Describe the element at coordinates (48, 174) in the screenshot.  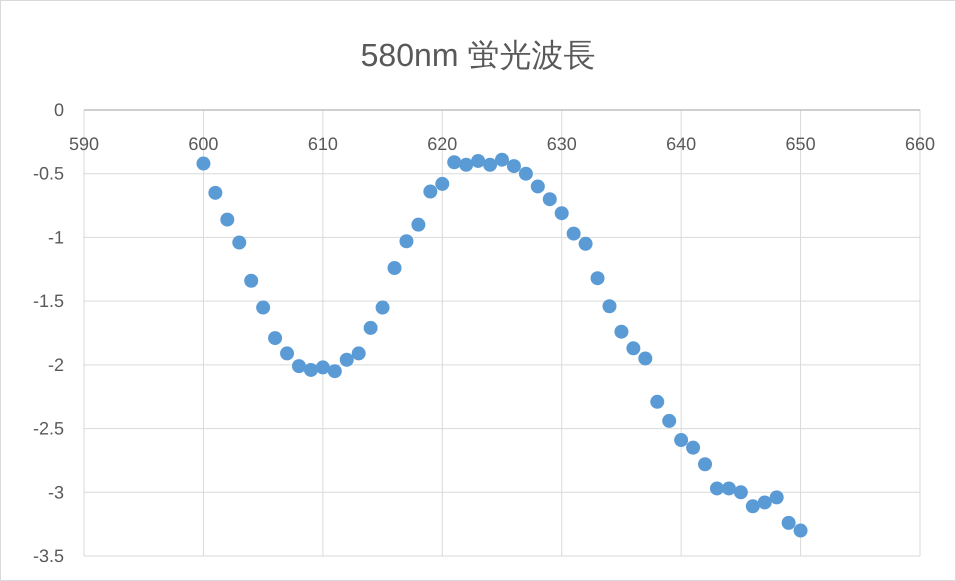
I see `y-tick-label: -0.5` at that location.